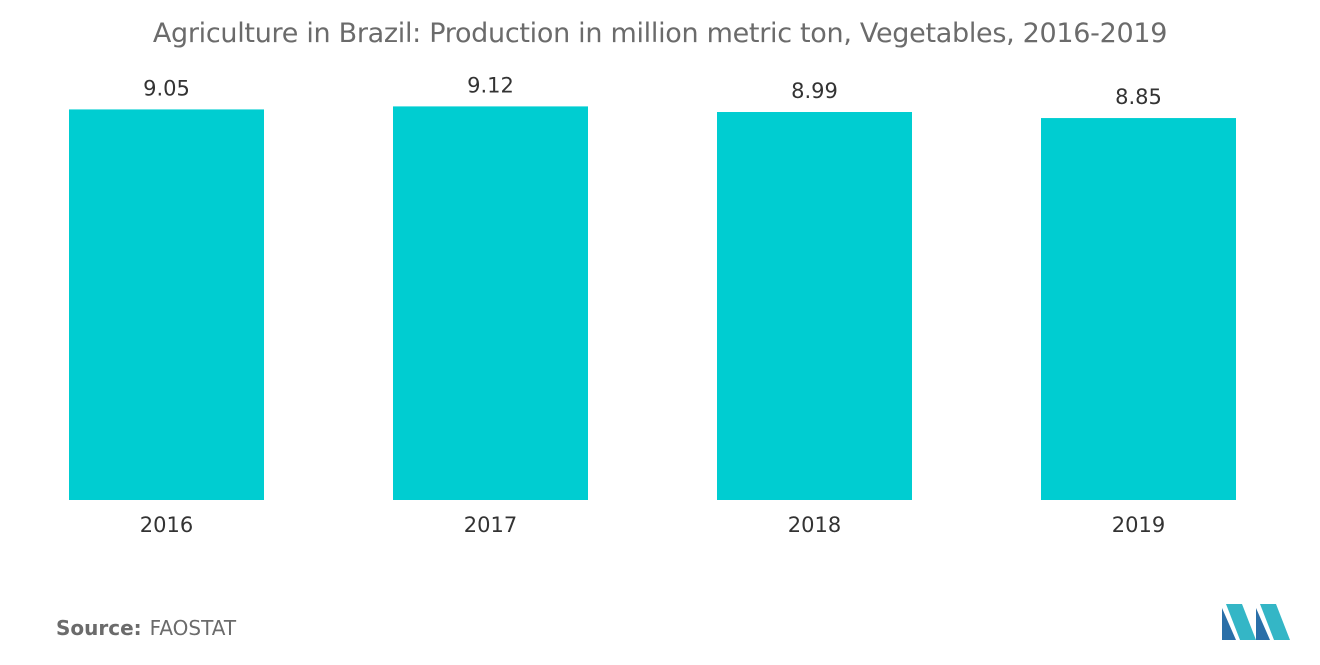  I want to click on data-label-2019: 8.85, so click(1138, 97).